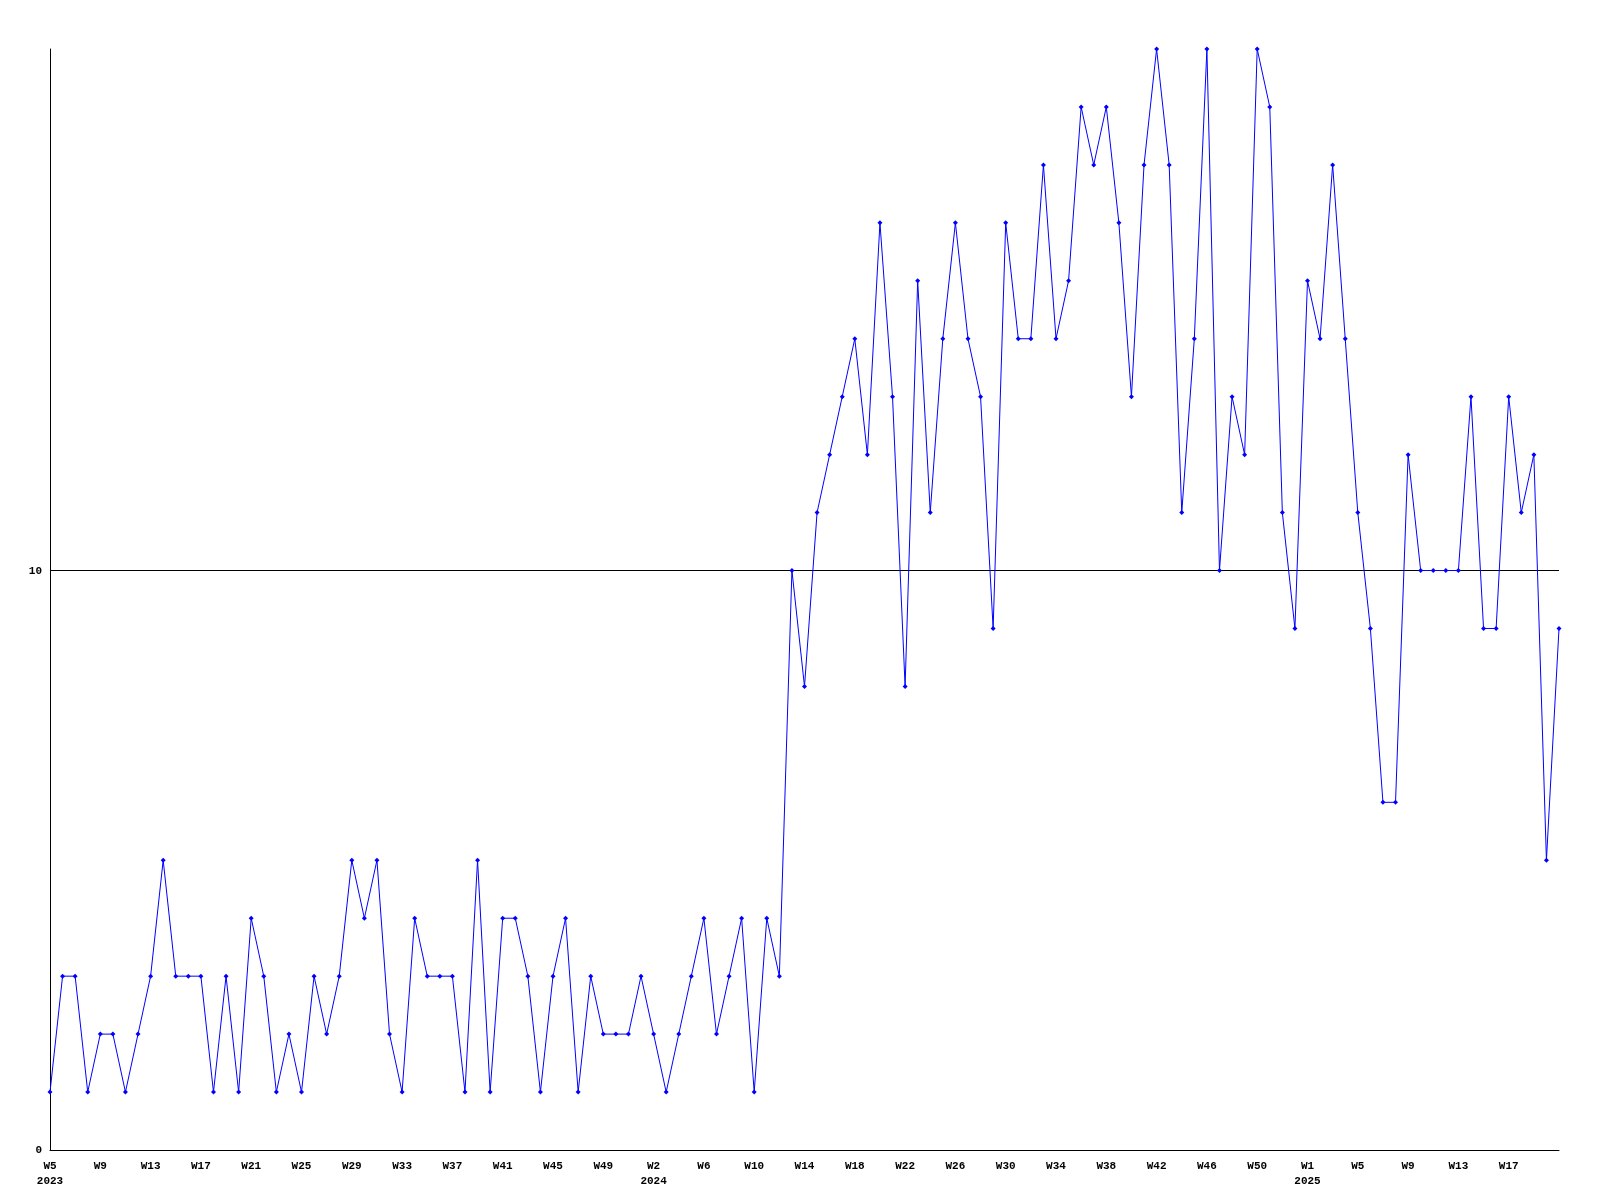 Image resolution: width=1600 pixels, height=1200 pixels. What do you see at coordinates (1106, 1165) in the screenshot?
I see `x-tick-label: W38` at bounding box center [1106, 1165].